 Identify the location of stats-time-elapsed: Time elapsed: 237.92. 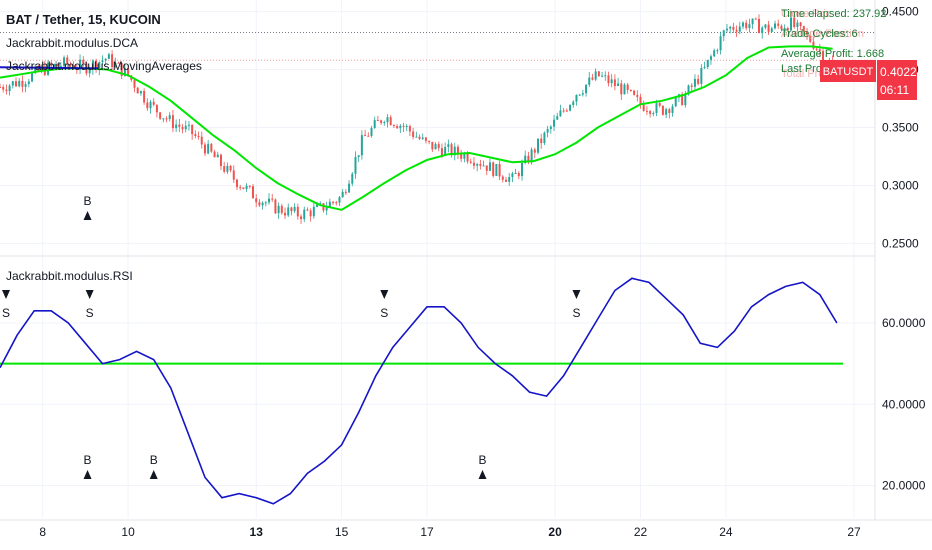
(833, 14).